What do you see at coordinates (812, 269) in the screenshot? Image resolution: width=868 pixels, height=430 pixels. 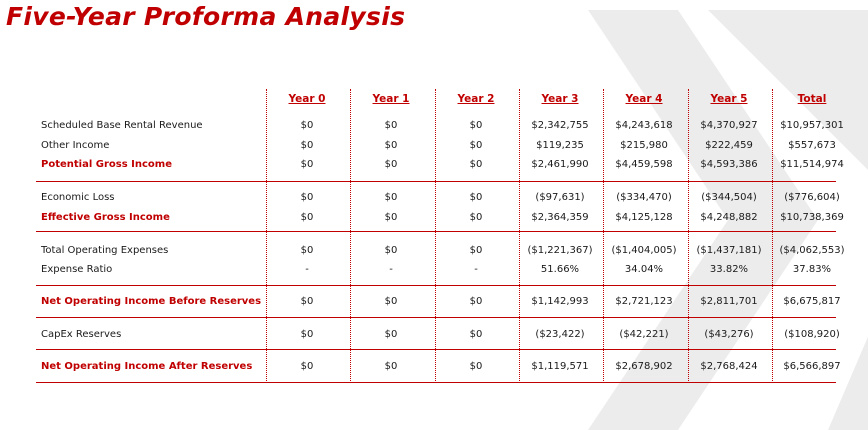 I see `table-cell: 37.83%` at bounding box center [812, 269].